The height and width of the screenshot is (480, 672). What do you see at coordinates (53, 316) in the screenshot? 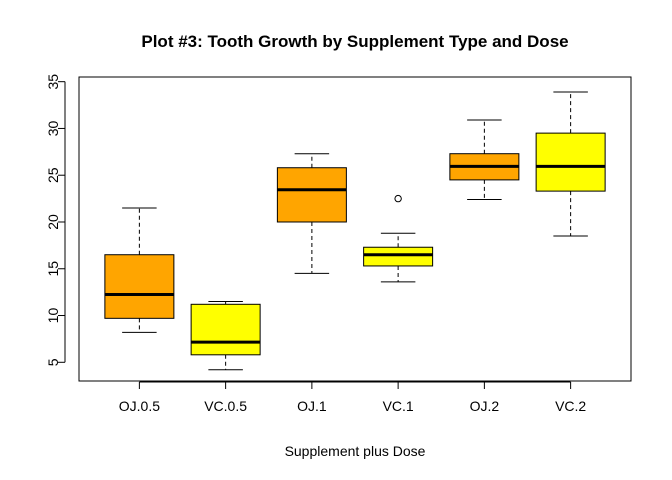
I see `y-tick-label: 10` at bounding box center [53, 316].